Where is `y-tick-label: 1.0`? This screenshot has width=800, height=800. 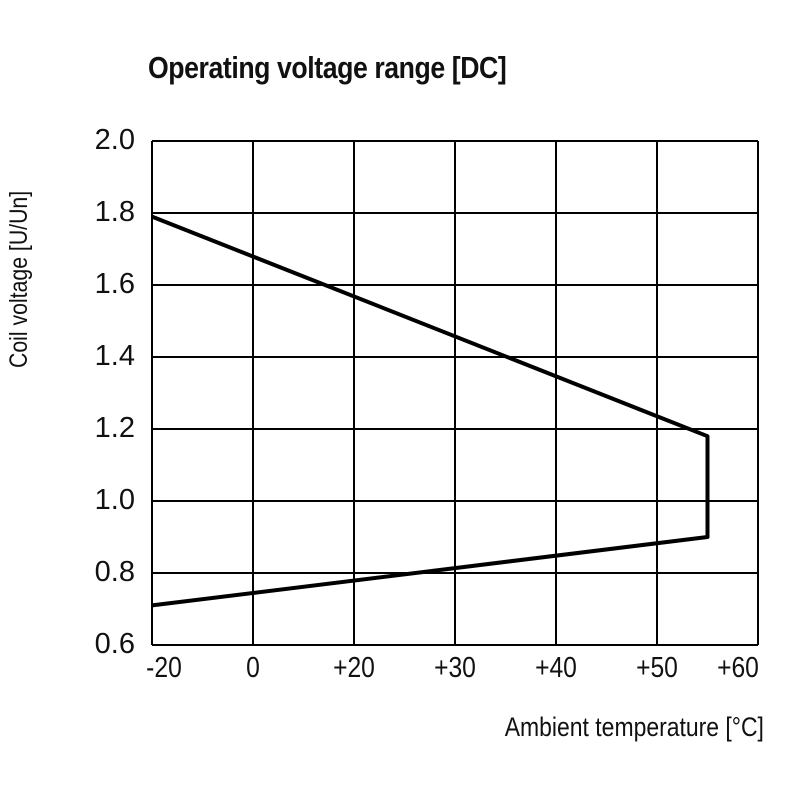
y-tick-label: 1.0 is located at coordinates (114, 500).